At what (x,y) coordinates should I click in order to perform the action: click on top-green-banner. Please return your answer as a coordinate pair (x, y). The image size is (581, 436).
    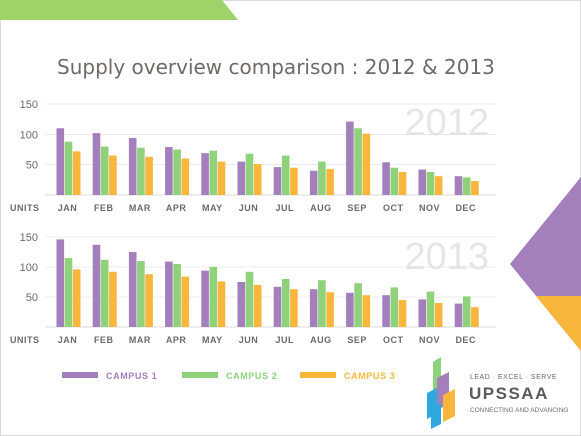
    Looking at the image, I should click on (119, 10).